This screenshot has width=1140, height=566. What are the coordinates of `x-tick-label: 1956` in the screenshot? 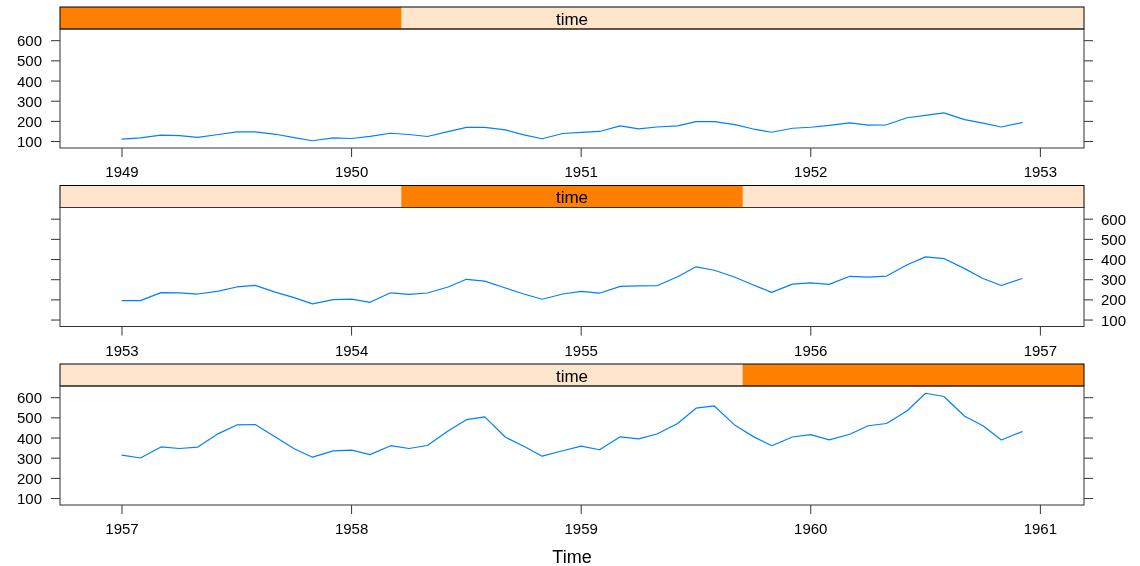 It's located at (811, 350).